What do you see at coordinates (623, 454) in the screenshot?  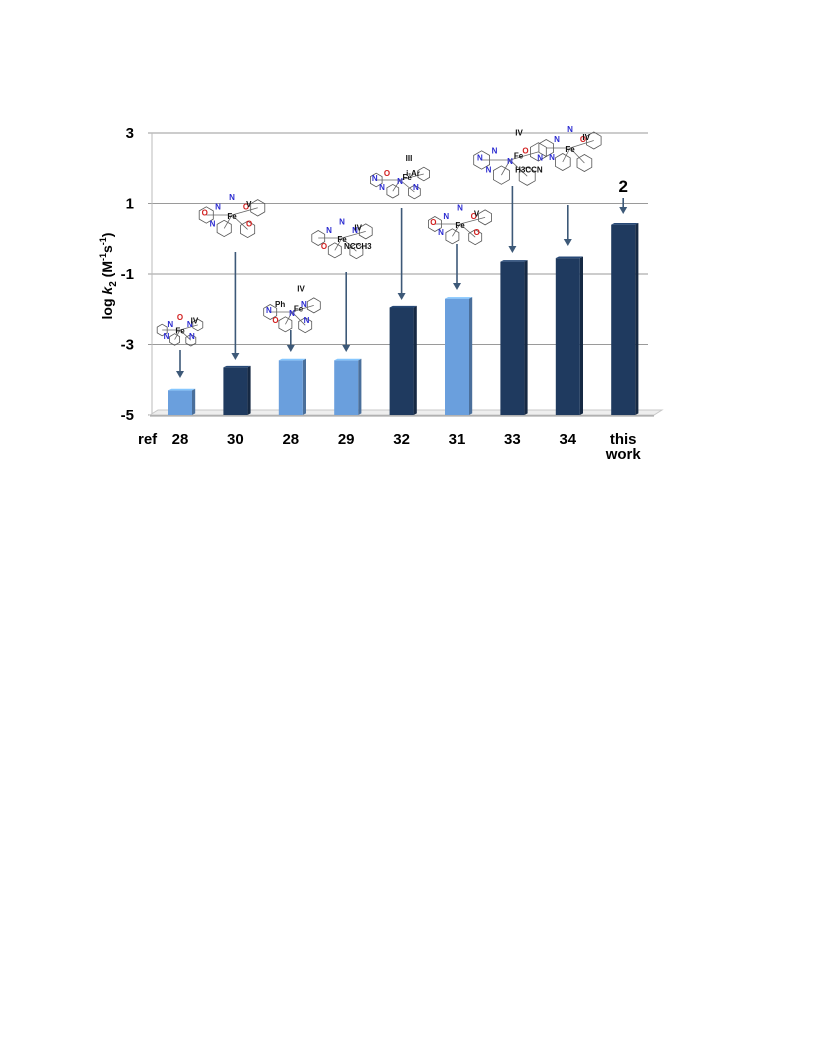 I see `x-tick-label-line: work` at bounding box center [623, 454].